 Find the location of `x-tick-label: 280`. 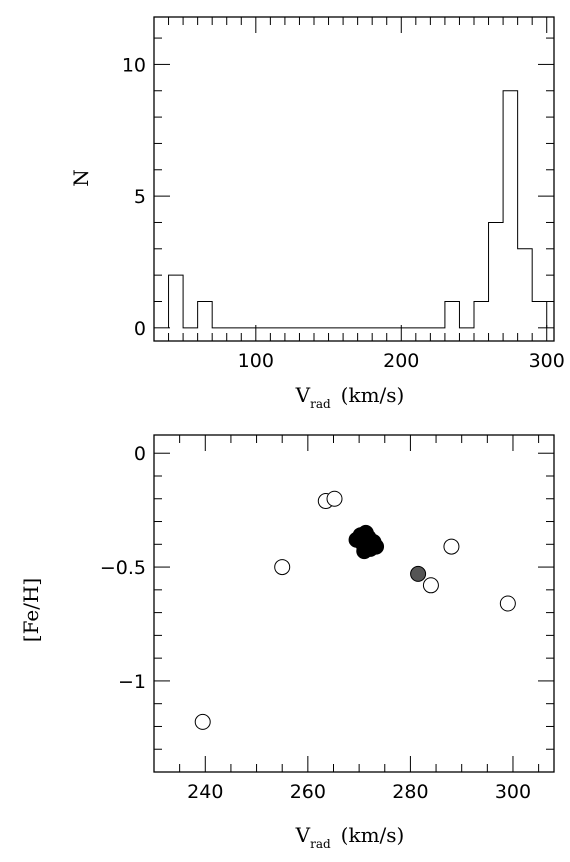

x-tick-label: 280 is located at coordinates (410, 792).